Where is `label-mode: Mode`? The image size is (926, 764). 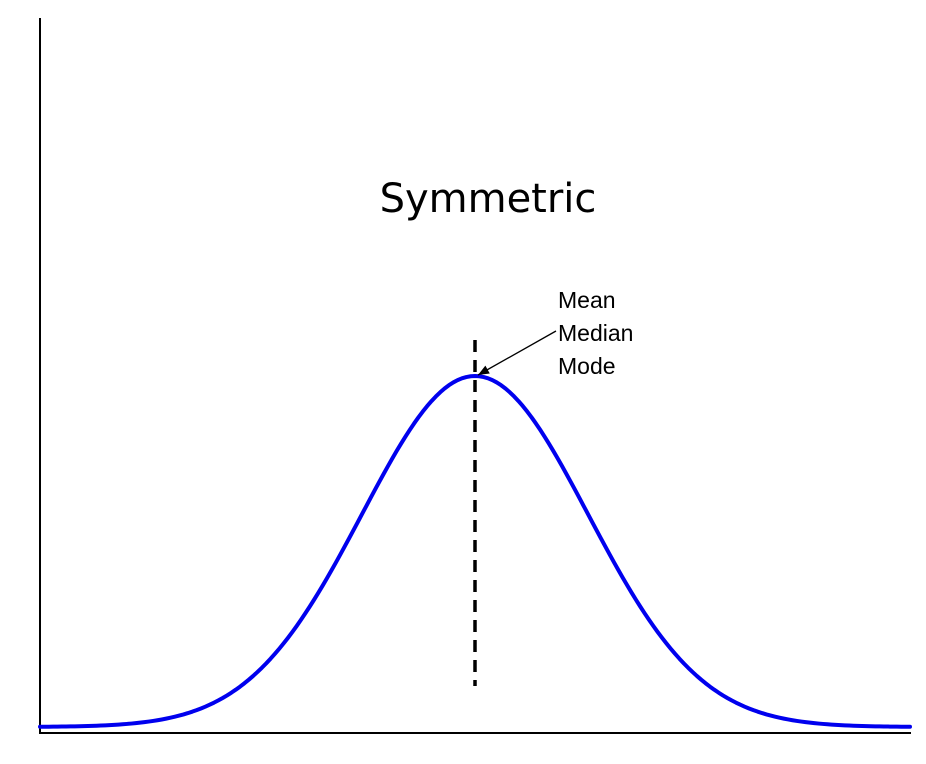
label-mode: Mode is located at coordinates (587, 366).